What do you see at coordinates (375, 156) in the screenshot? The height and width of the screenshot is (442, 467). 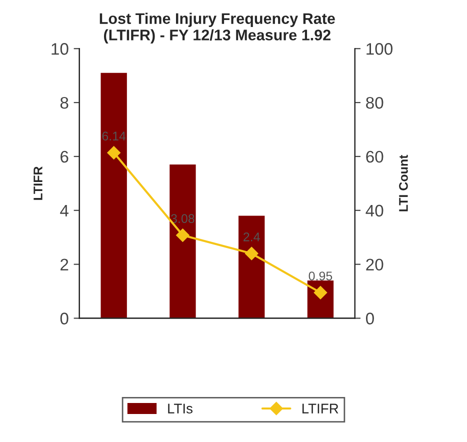 I see `y2-tick-label: 60` at bounding box center [375, 156].